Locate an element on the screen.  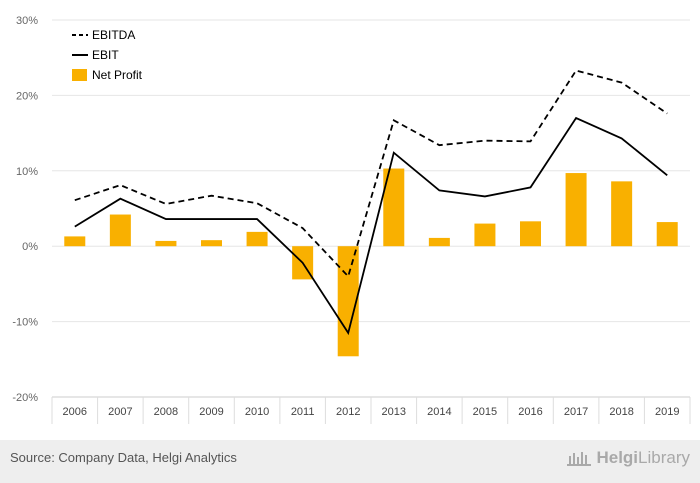
y-axis: -20% -10% 0% 10% 20% 30% is located at coordinates (25, 209).